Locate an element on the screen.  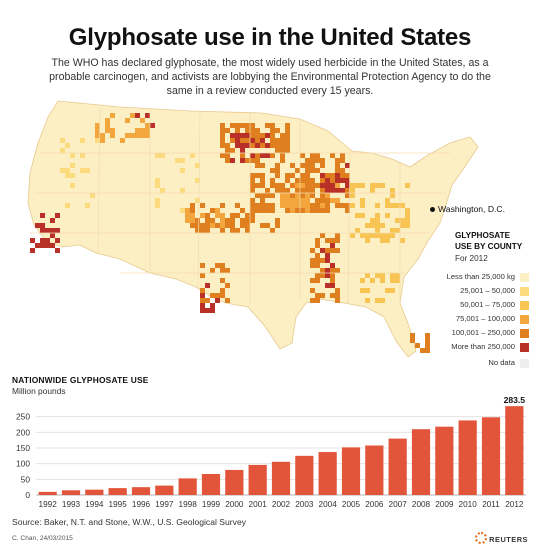
bar-1999 is located at coordinates (211, 484).